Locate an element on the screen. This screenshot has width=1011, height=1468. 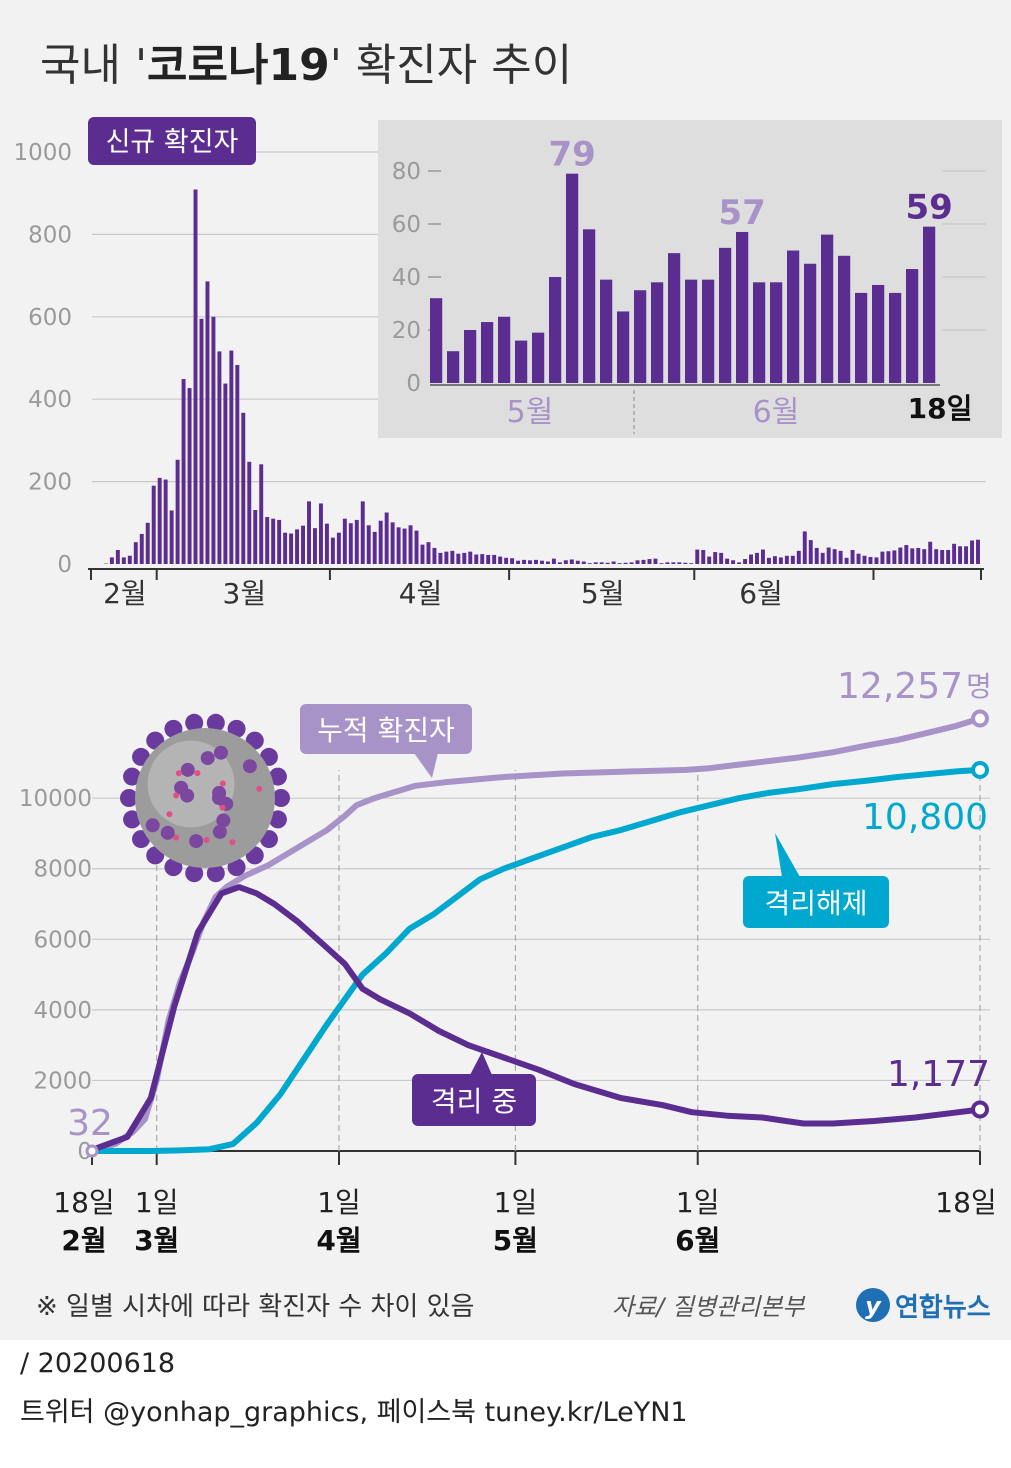
line-x-day-label: 1일 is located at coordinates (157, 1202).